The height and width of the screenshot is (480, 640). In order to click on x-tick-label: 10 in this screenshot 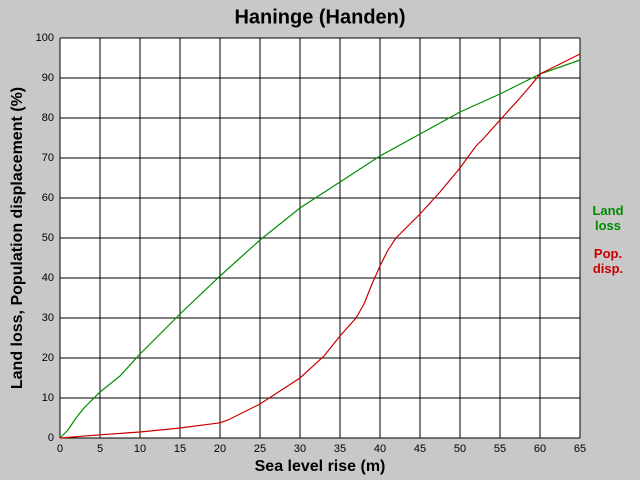, I will do `click(140, 449)`.